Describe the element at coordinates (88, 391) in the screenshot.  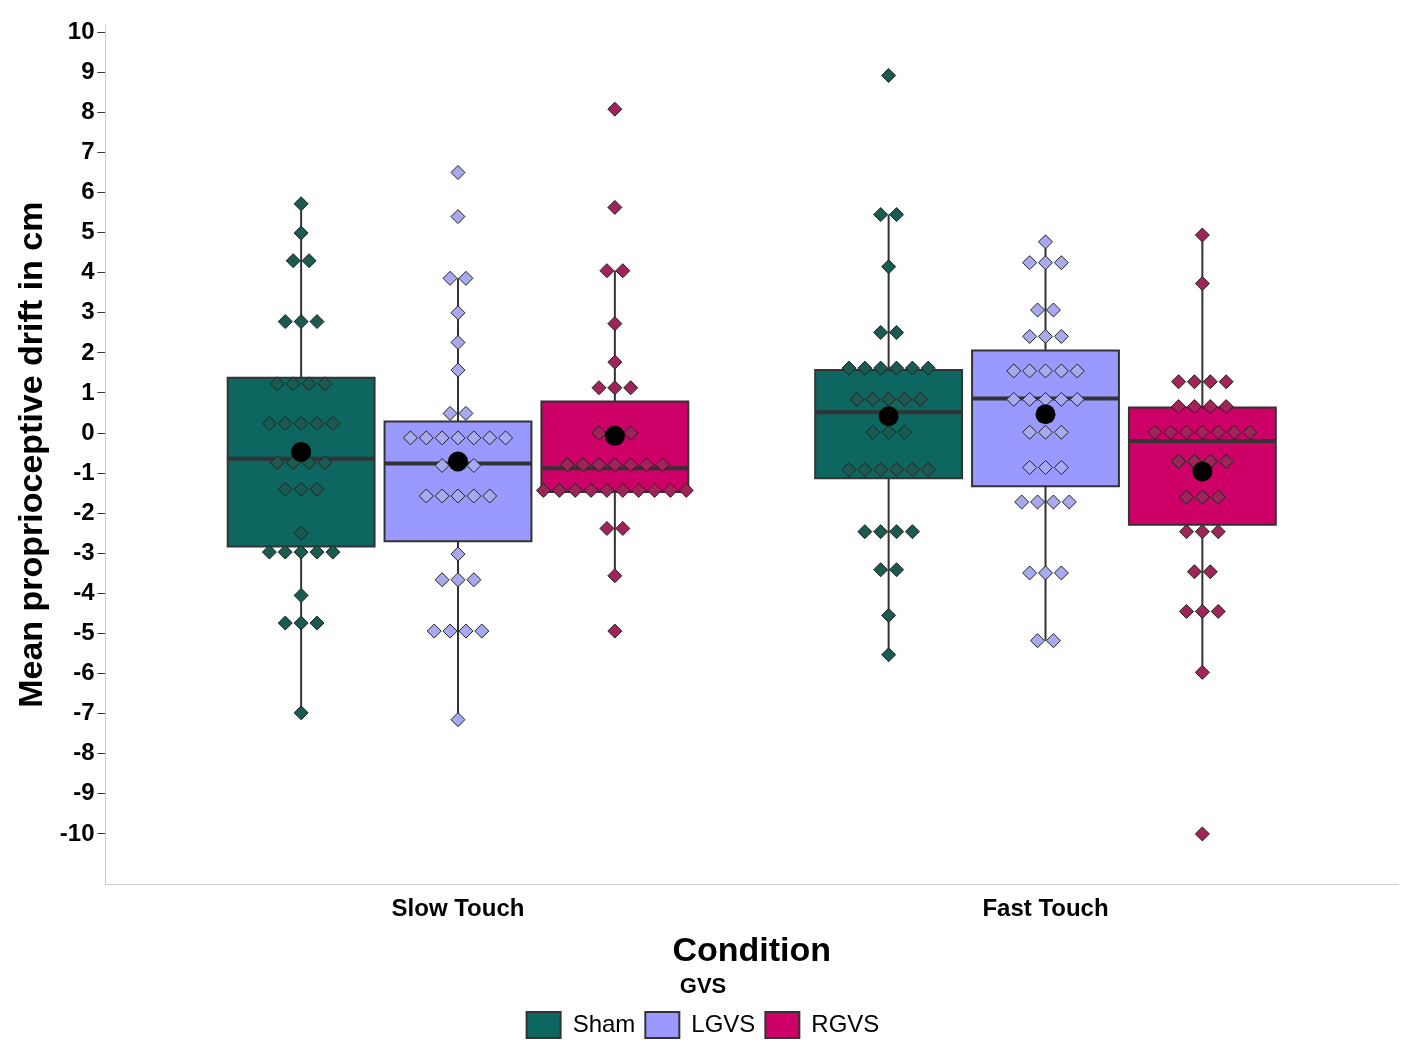
I see `y-tick-label: 1` at that location.